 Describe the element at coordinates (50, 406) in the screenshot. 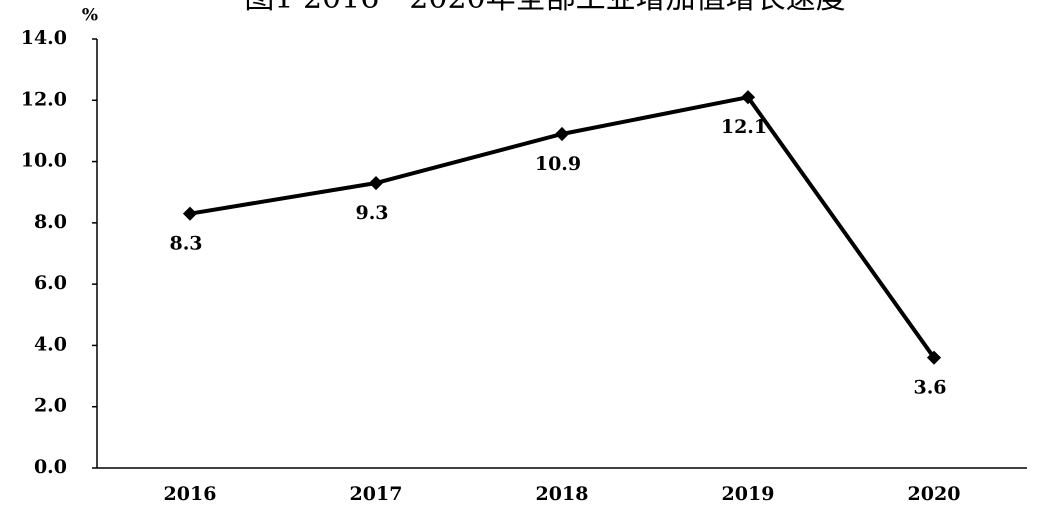

I see `y-tick-label: 2.0` at that location.